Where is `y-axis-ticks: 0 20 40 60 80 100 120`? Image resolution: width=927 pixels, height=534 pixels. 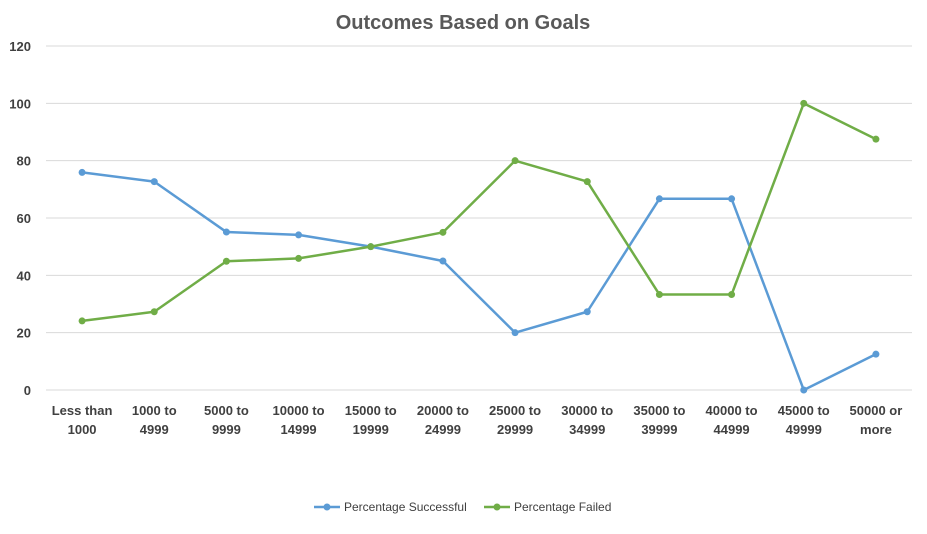
y-axis-ticks: 0 20 40 60 80 100 120 is located at coordinates (20, 218).